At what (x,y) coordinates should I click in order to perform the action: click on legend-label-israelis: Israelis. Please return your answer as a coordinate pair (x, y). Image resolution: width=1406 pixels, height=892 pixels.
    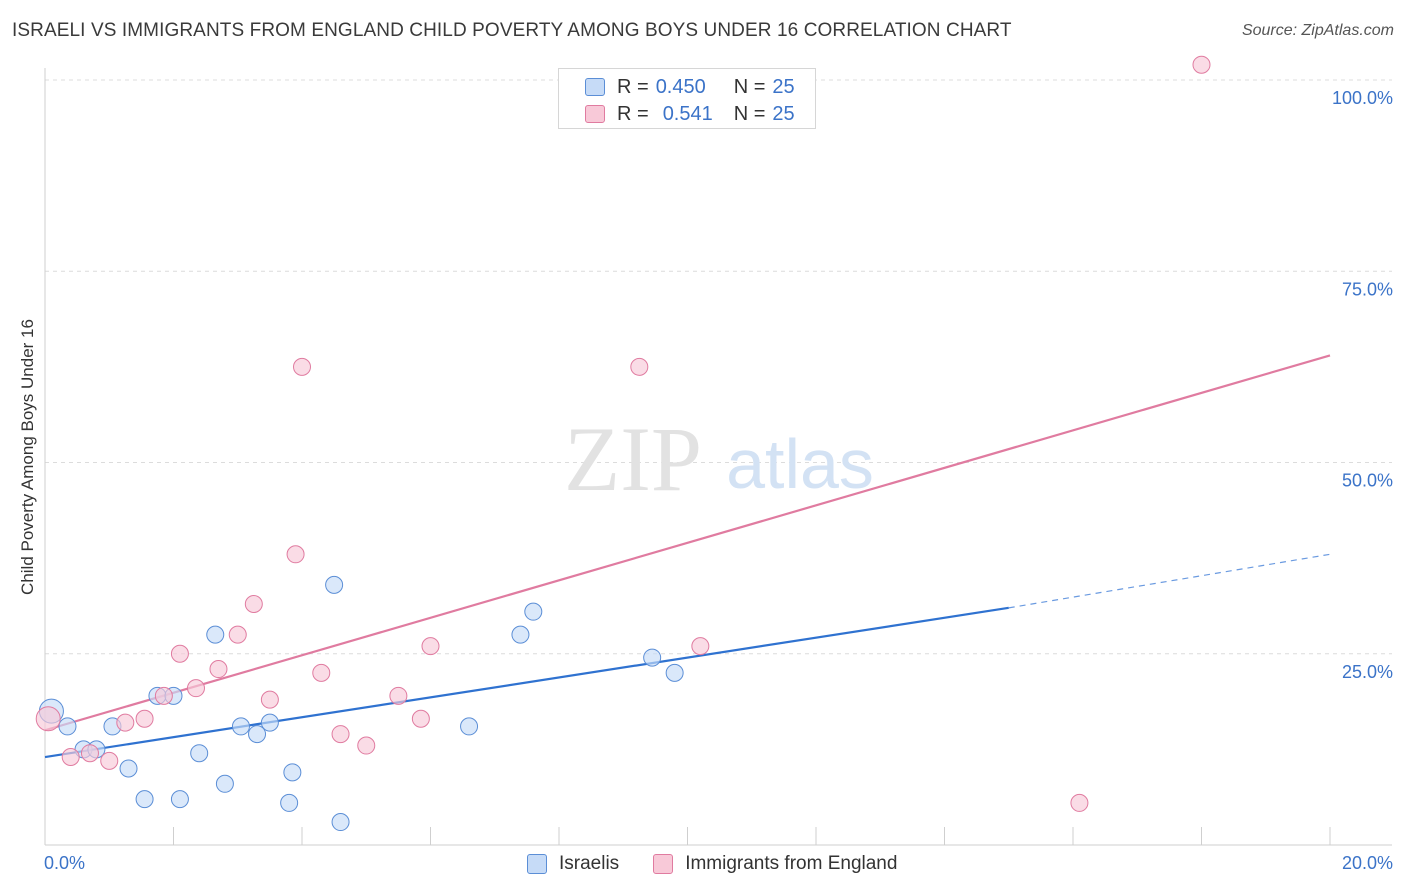
    Looking at the image, I should click on (589, 863).